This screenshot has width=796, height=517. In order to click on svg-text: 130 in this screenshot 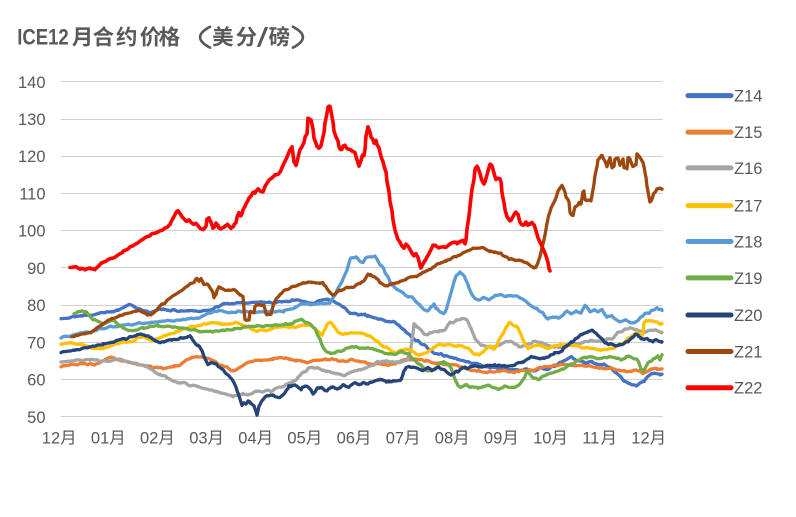, I will do `click(32, 120)`.